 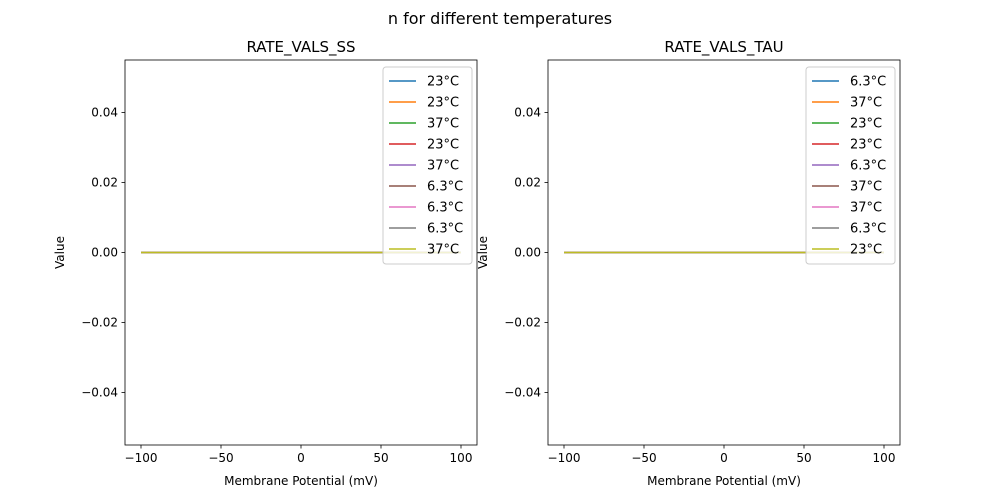 I want to click on legend: 6.3°C 37°C 23°C 23°C 6.3°C 37°C 37°C 6.3°C 23°C, so click(x=850, y=165).